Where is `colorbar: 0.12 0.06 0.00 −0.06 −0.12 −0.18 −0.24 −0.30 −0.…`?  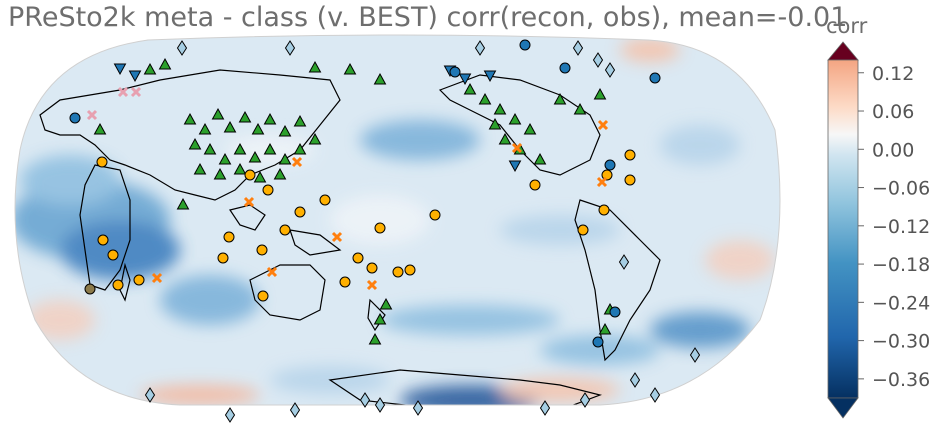 colorbar: 0.12 0.06 0.00 −0.06 −0.12 −0.18 −0.24 −0.30 −0.… is located at coordinates (878, 230).